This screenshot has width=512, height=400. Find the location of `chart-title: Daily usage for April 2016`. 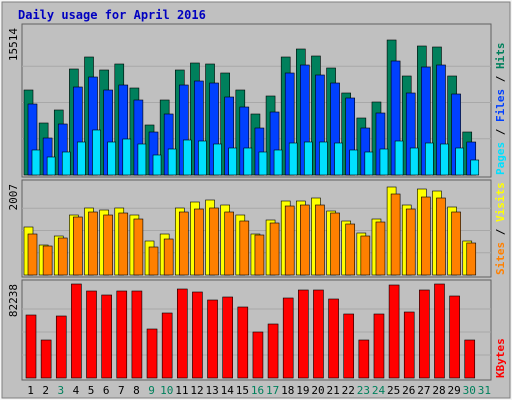

chart-title: Daily usage for April 2016 is located at coordinates (112, 15).